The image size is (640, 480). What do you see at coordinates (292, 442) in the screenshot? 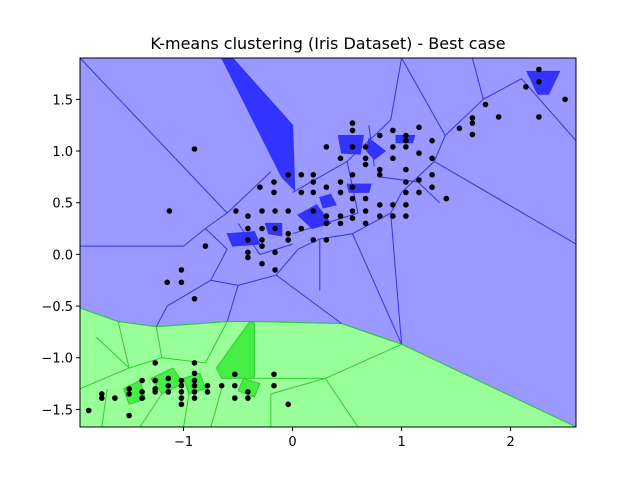
I see `x-tick-label: 0` at bounding box center [292, 442].